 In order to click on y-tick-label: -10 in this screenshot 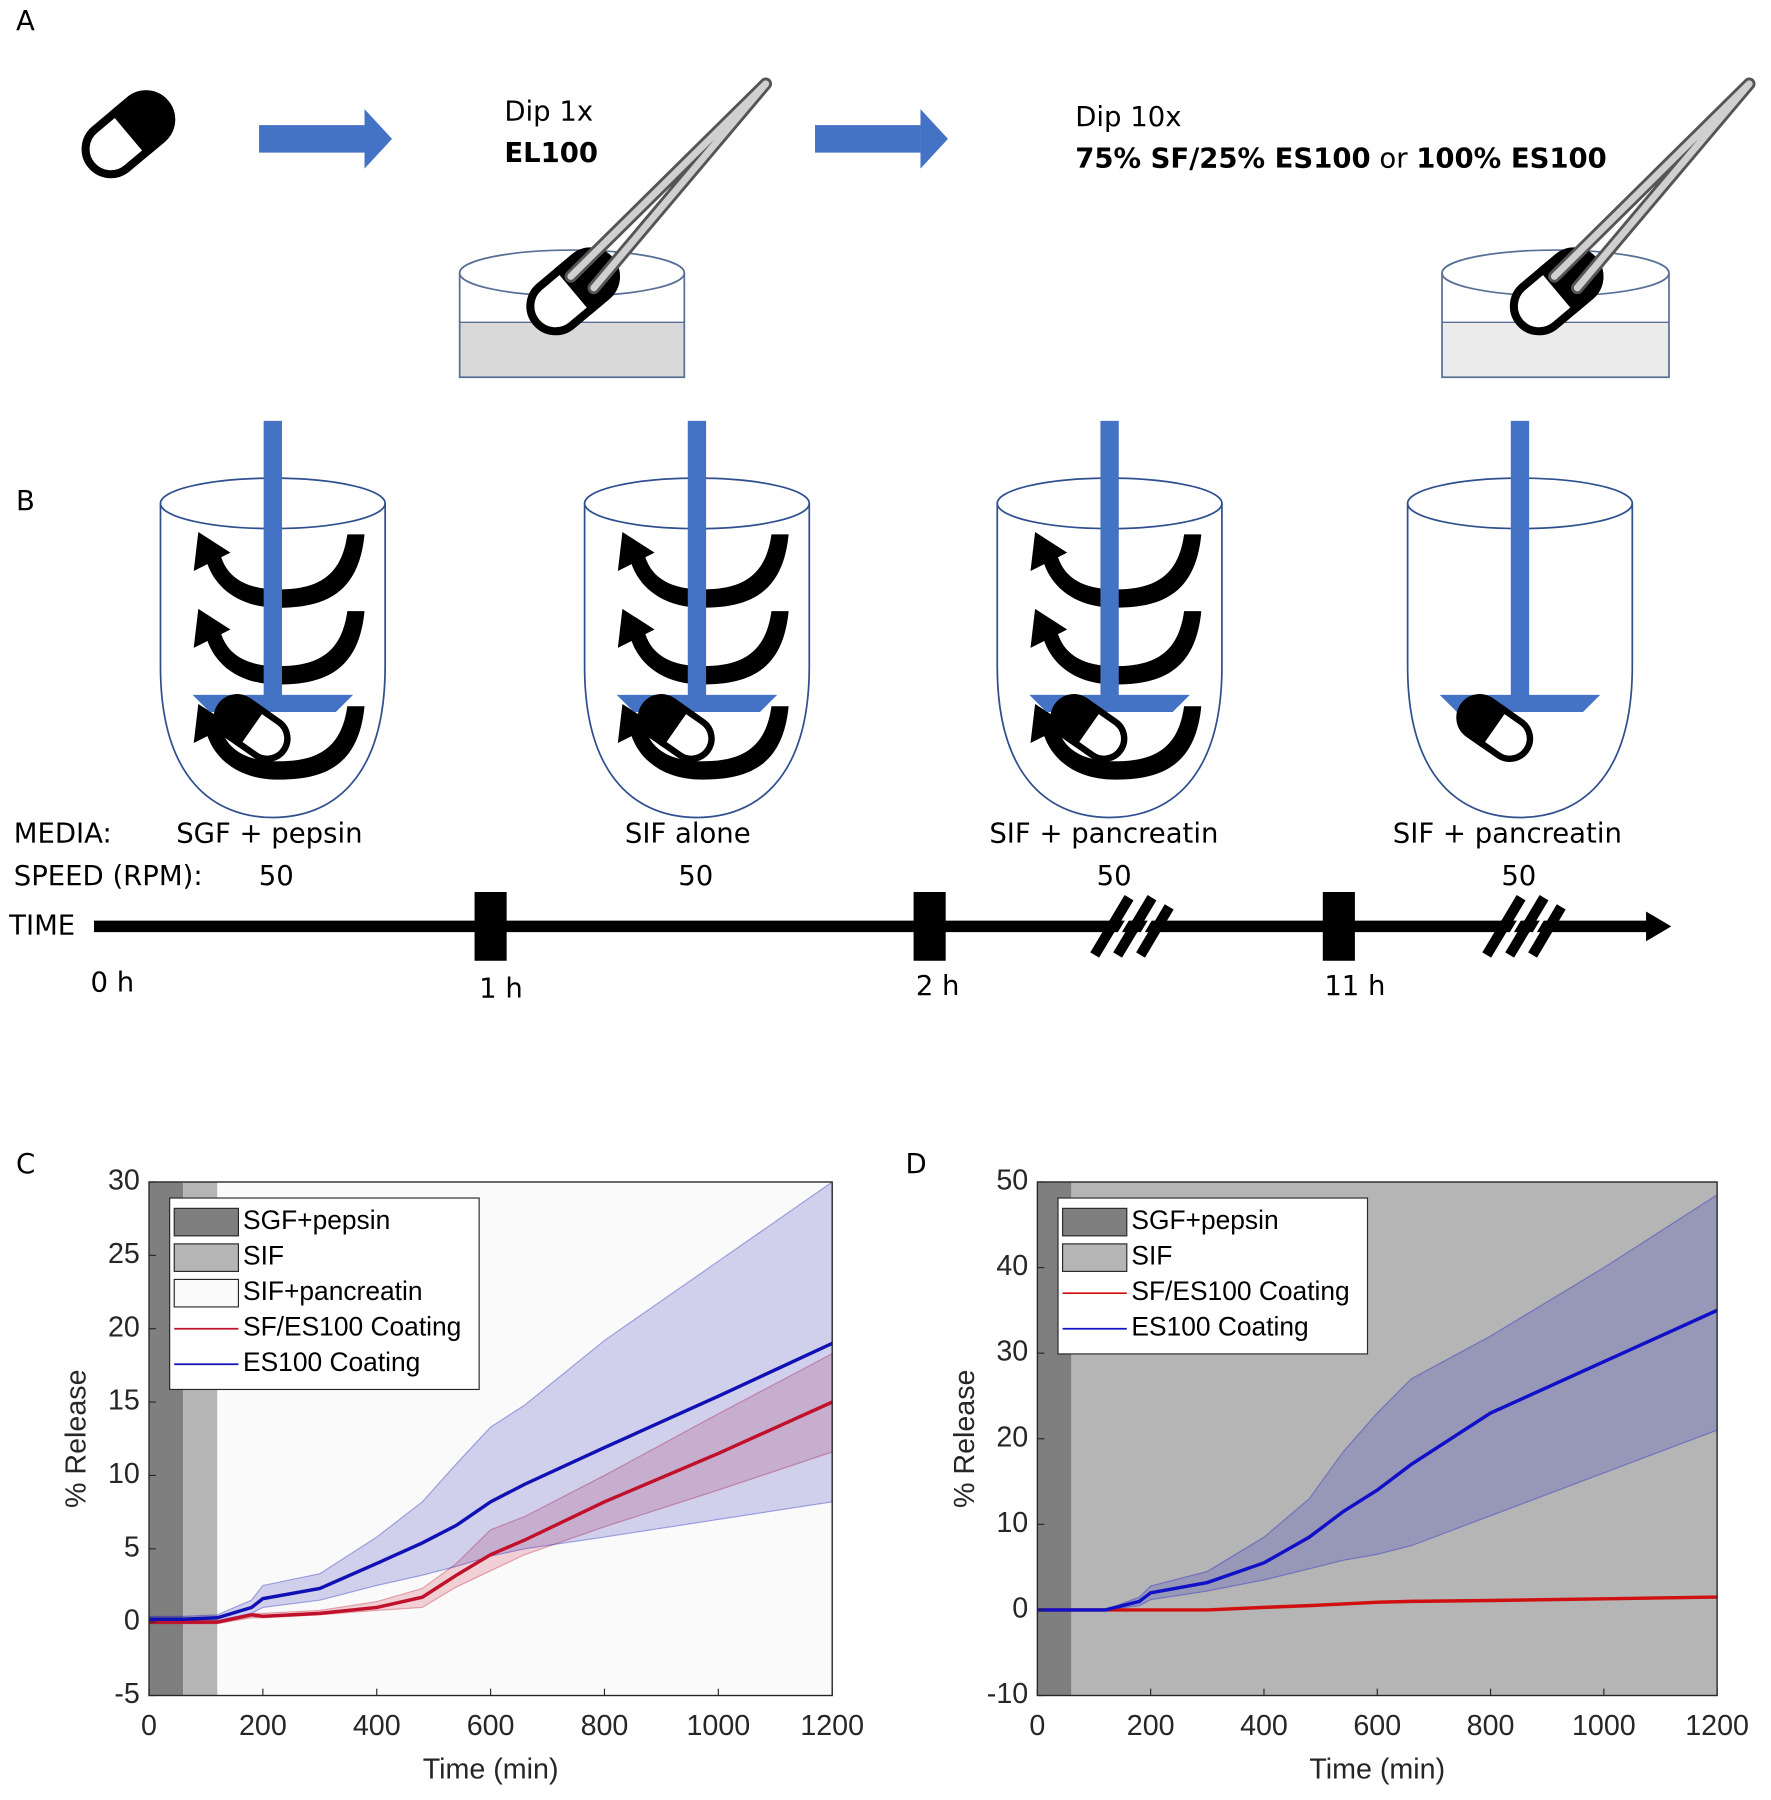, I will do `click(1007, 1694)`.